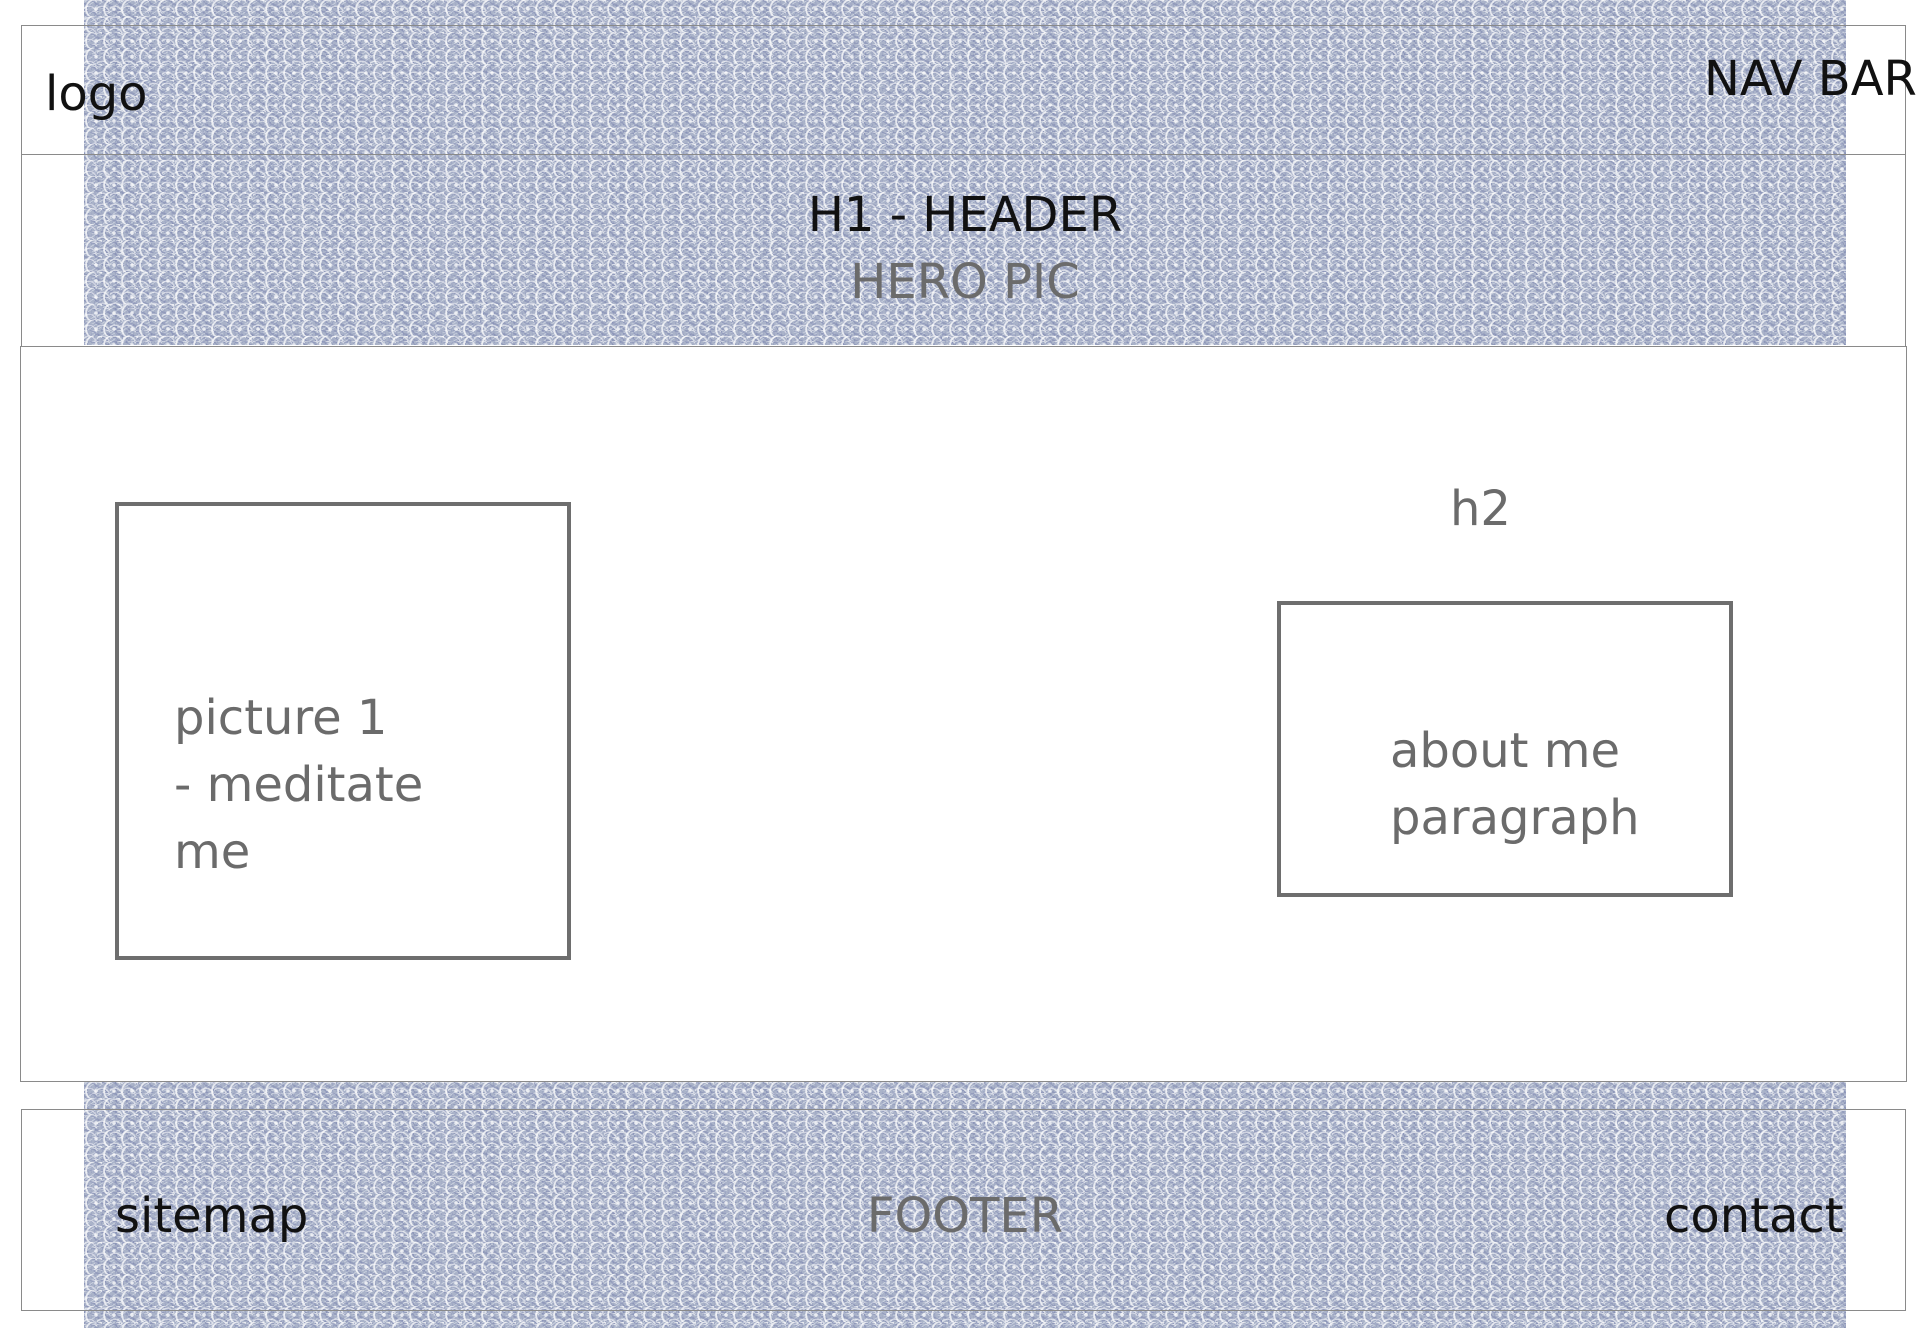 Image resolution: width=1920 pixels, height=1328 pixels. I want to click on footer-region, so click(963, 1210).